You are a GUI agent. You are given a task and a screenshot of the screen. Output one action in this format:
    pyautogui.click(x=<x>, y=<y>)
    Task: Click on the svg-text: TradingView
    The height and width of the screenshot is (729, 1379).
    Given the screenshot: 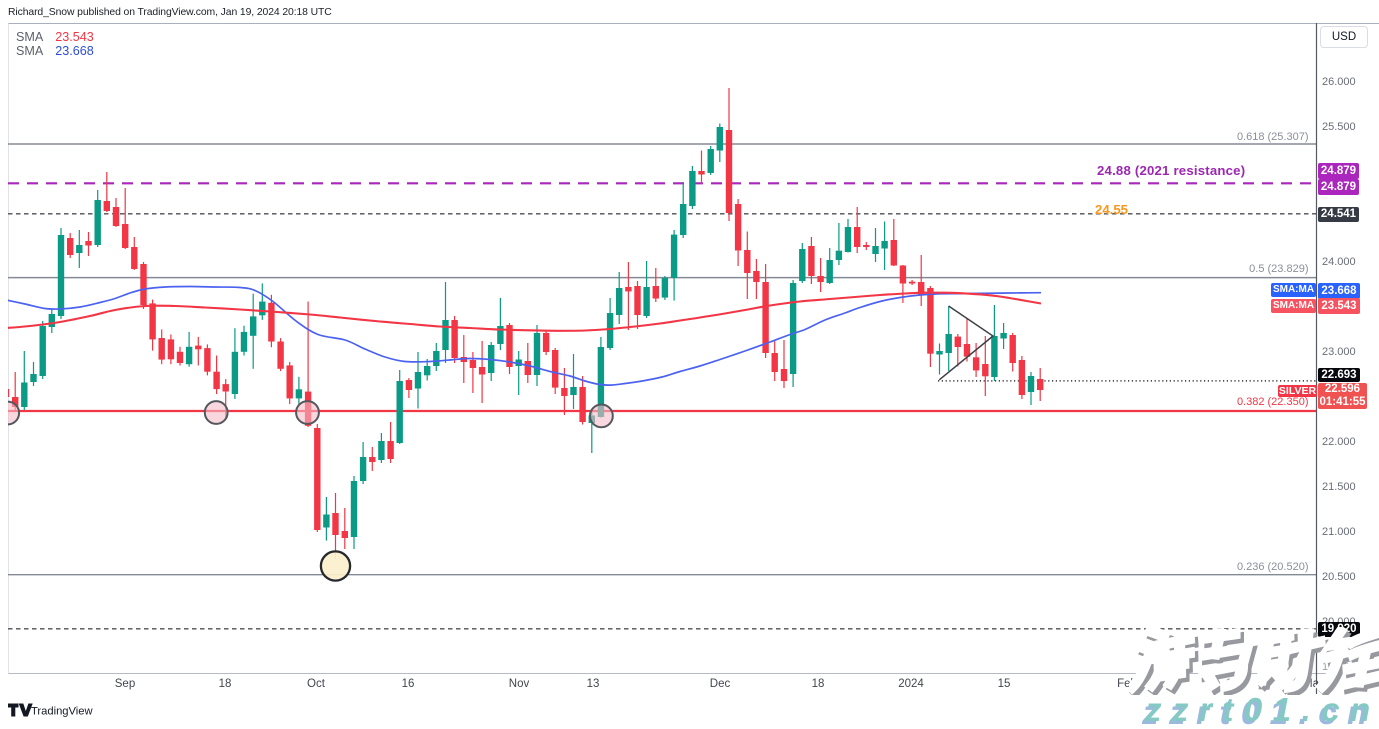 What is the action you would take?
    pyautogui.click(x=62, y=712)
    